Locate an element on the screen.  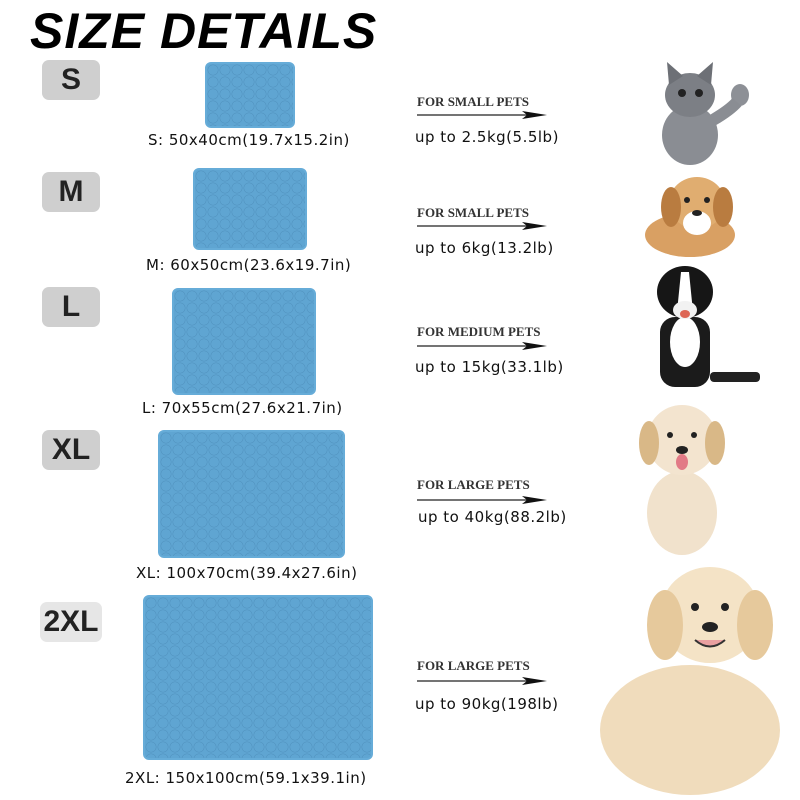
pet-category-m: FOR SMALL PETS is located at coordinates (473, 212).